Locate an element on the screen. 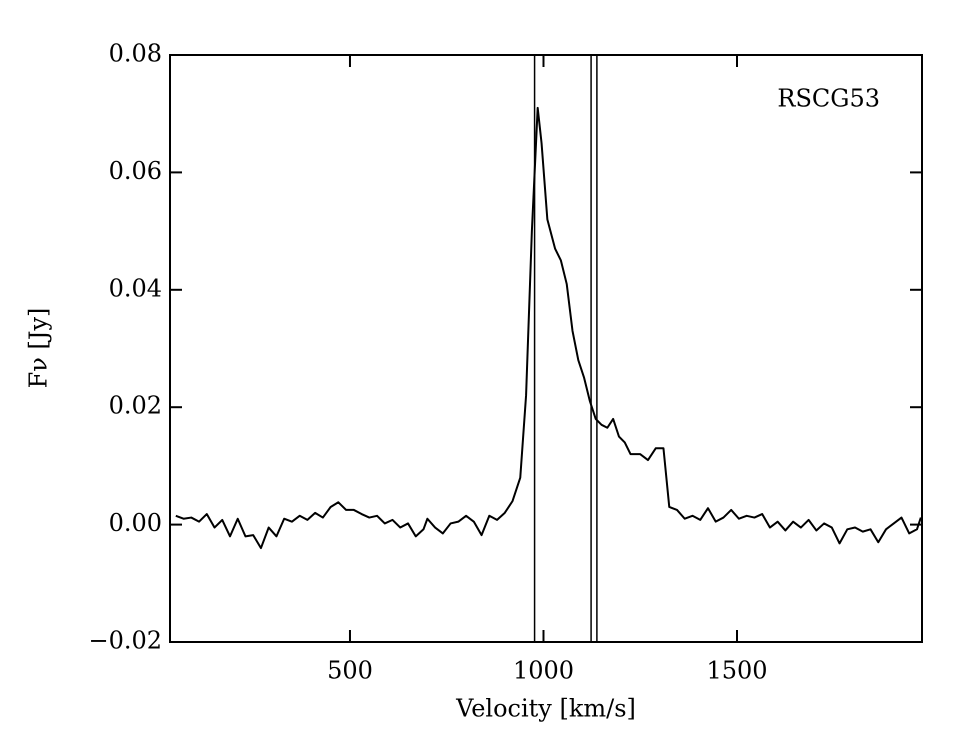 The height and width of the screenshot is (750, 975). annotation: RSCG53 is located at coordinates (828, 99).